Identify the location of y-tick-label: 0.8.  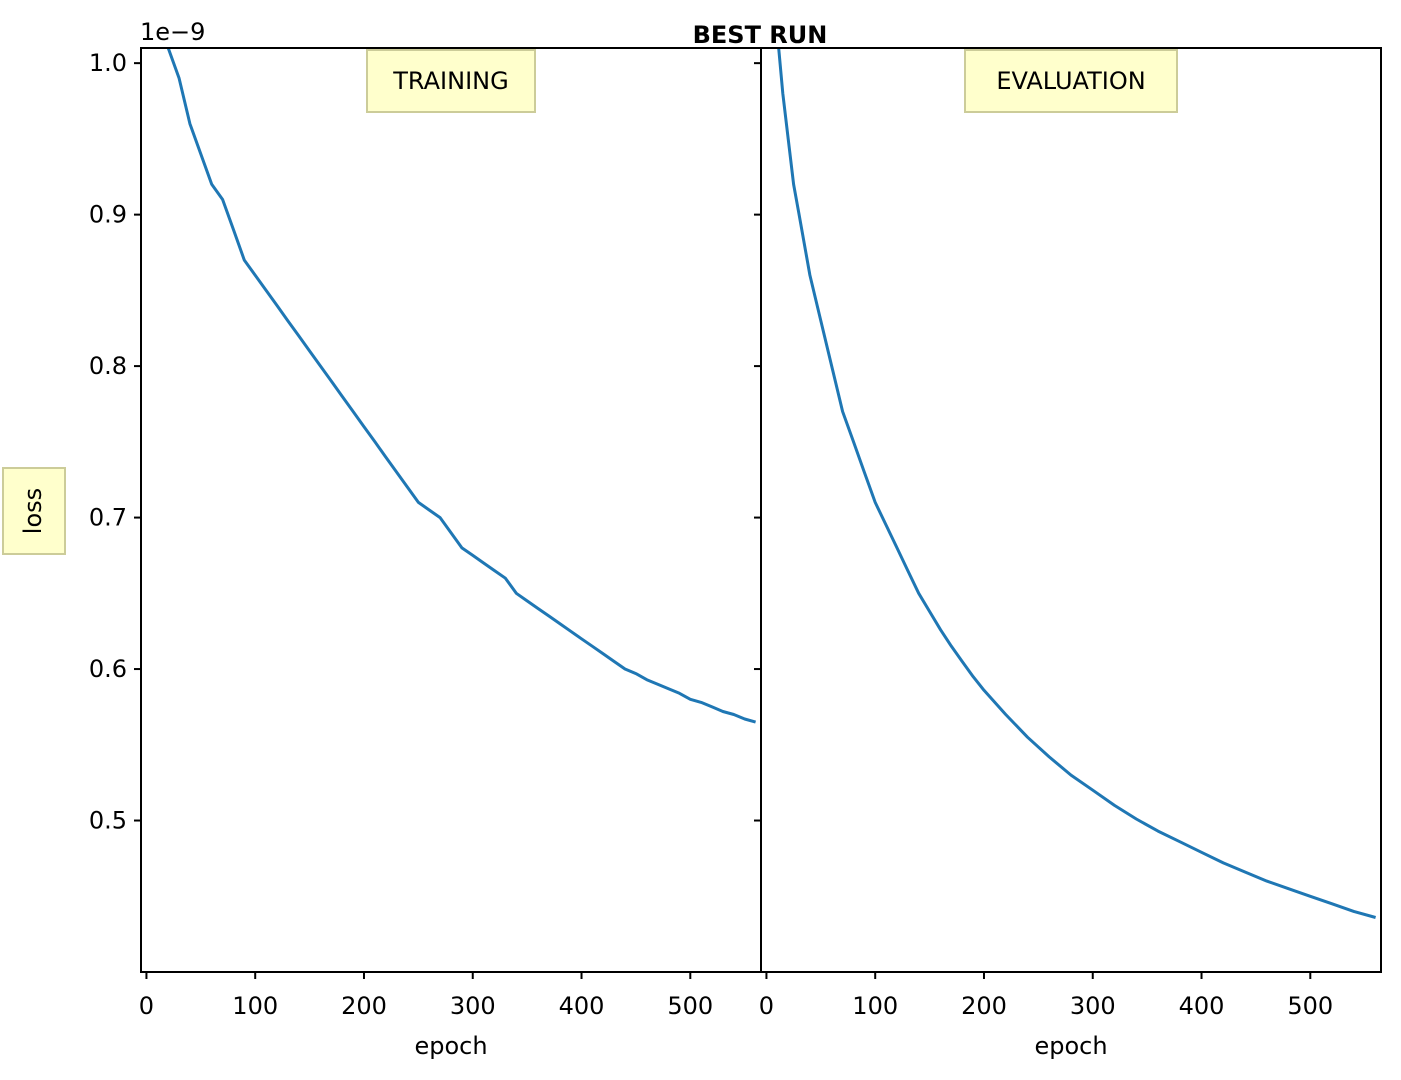
(108, 366).